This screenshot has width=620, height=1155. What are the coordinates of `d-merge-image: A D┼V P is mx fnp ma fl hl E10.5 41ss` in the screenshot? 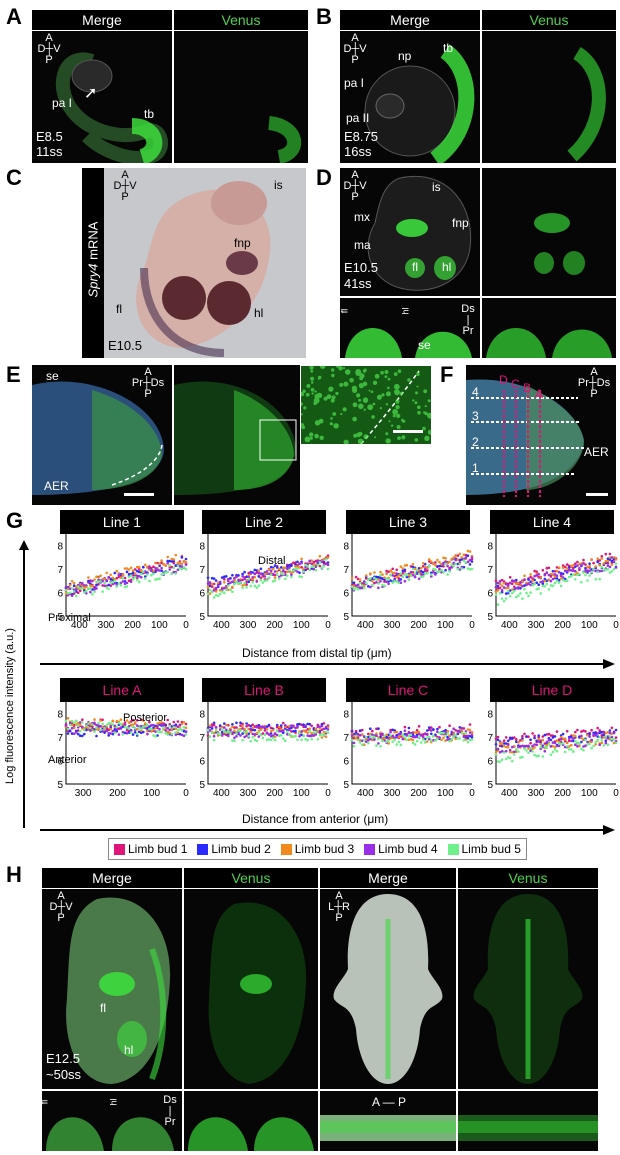 It's located at (410, 232).